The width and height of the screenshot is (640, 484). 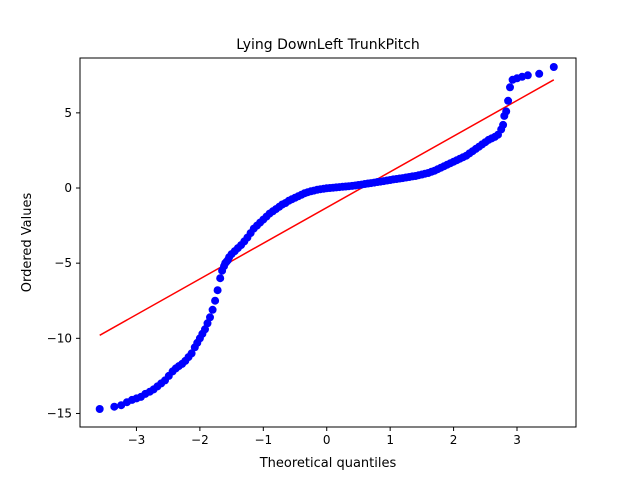 I want to click on y-tick-label: −5, so click(x=63, y=263).